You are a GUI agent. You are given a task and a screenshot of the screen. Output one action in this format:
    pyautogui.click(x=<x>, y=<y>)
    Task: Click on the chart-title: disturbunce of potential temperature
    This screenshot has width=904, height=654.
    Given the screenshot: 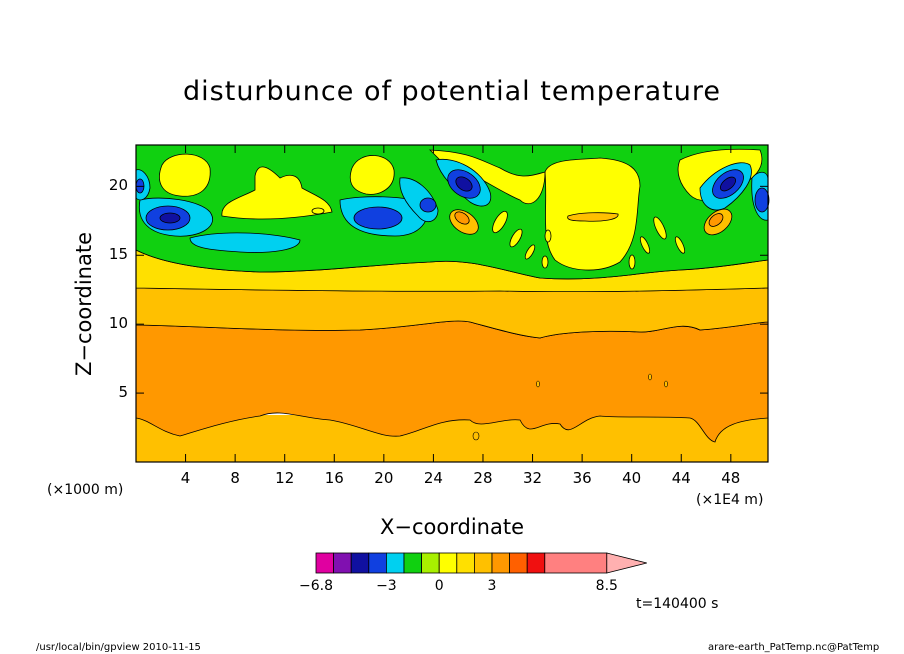 What is the action you would take?
    pyautogui.click(x=452, y=91)
    